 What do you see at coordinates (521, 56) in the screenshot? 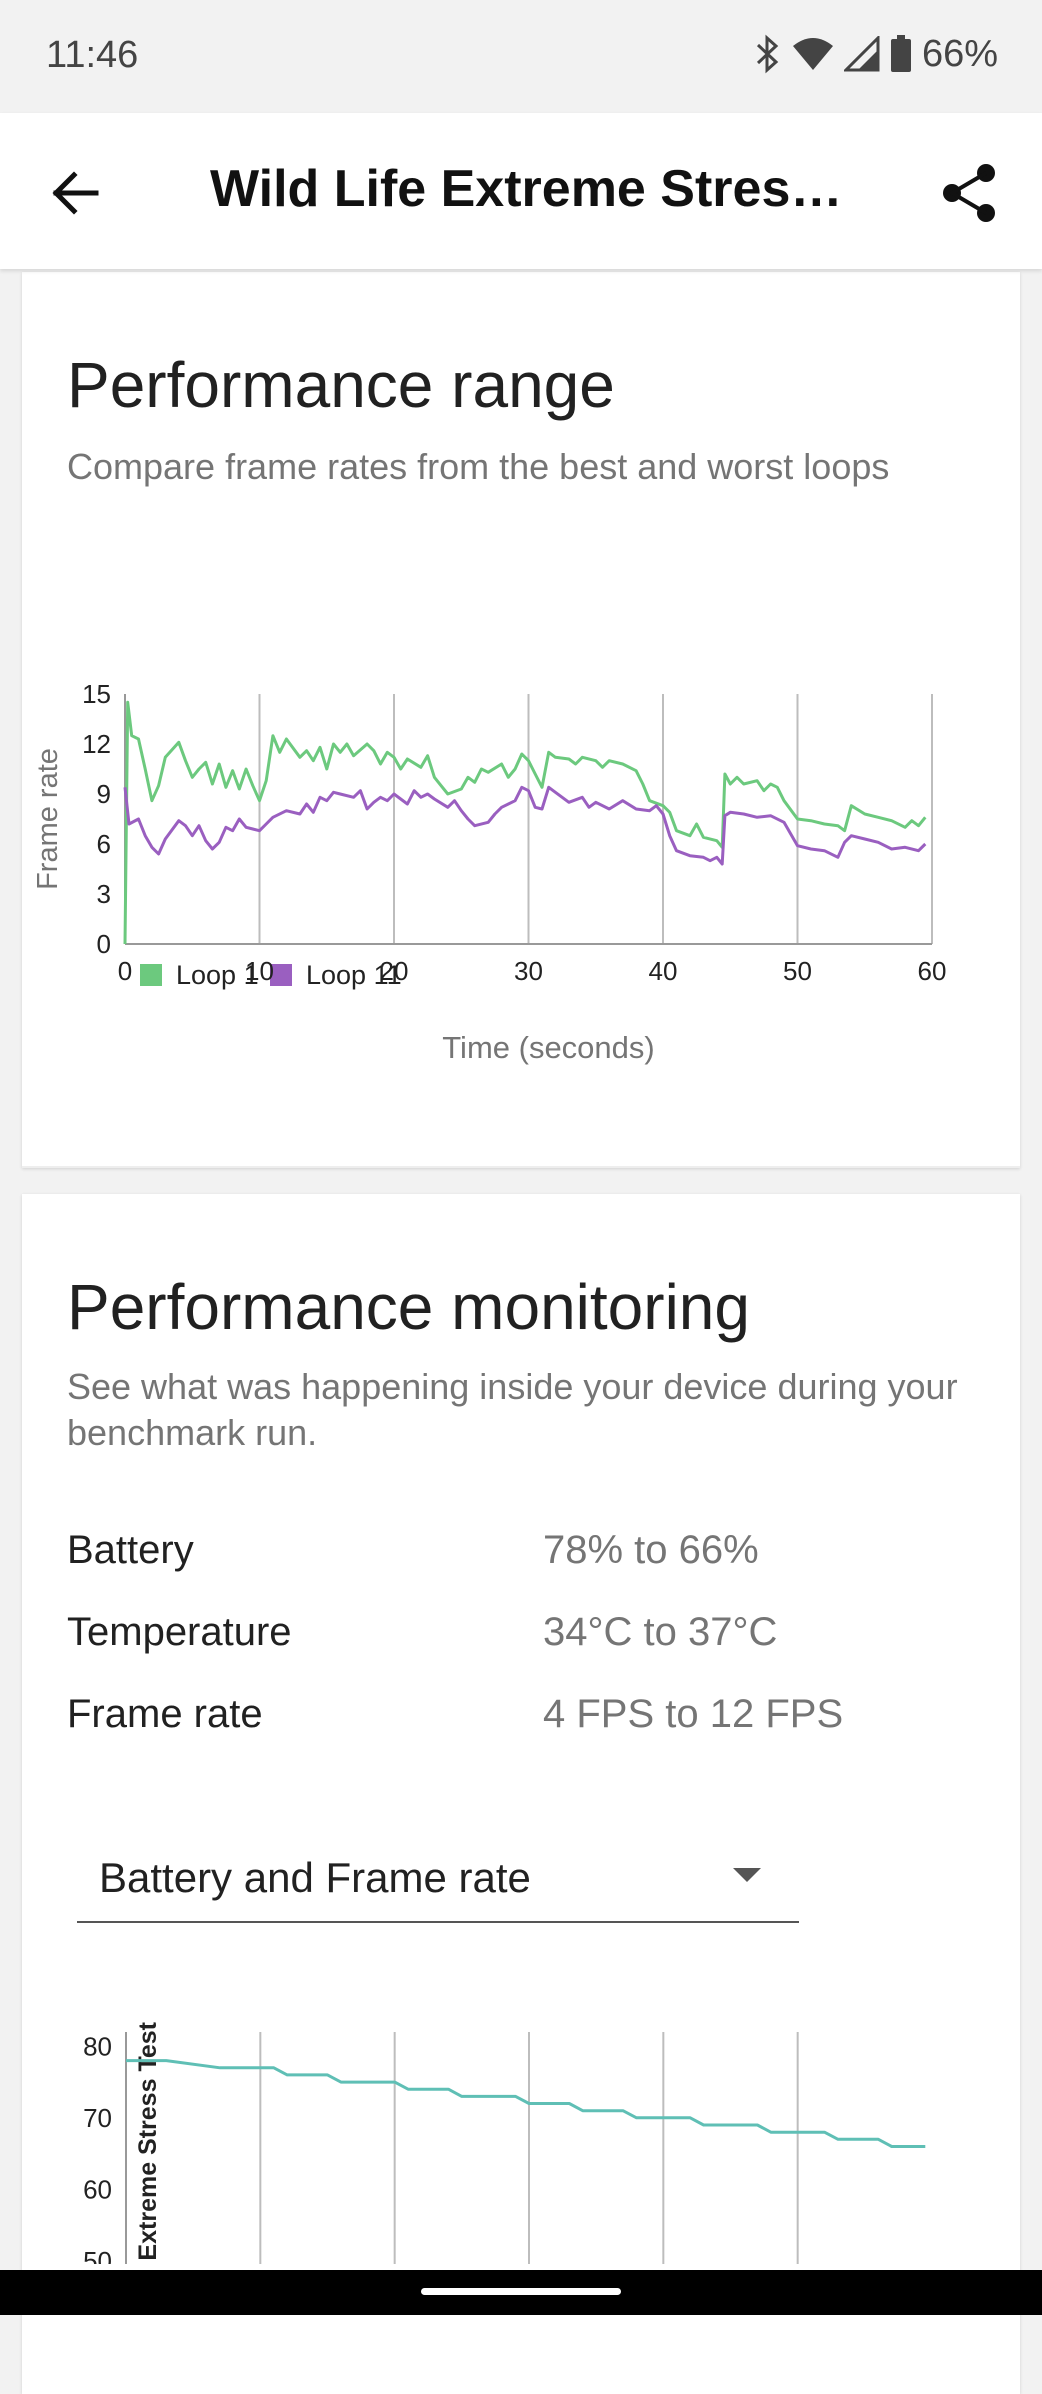
I see `status-bar: 11:46 66%` at bounding box center [521, 56].